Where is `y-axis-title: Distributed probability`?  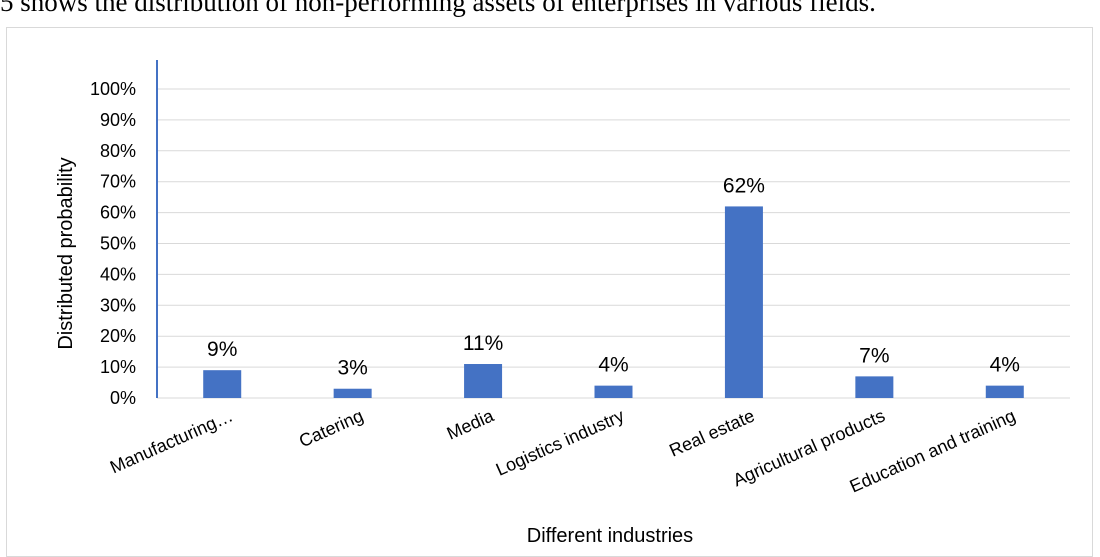
y-axis-title: Distributed probability is located at coordinates (66, 253).